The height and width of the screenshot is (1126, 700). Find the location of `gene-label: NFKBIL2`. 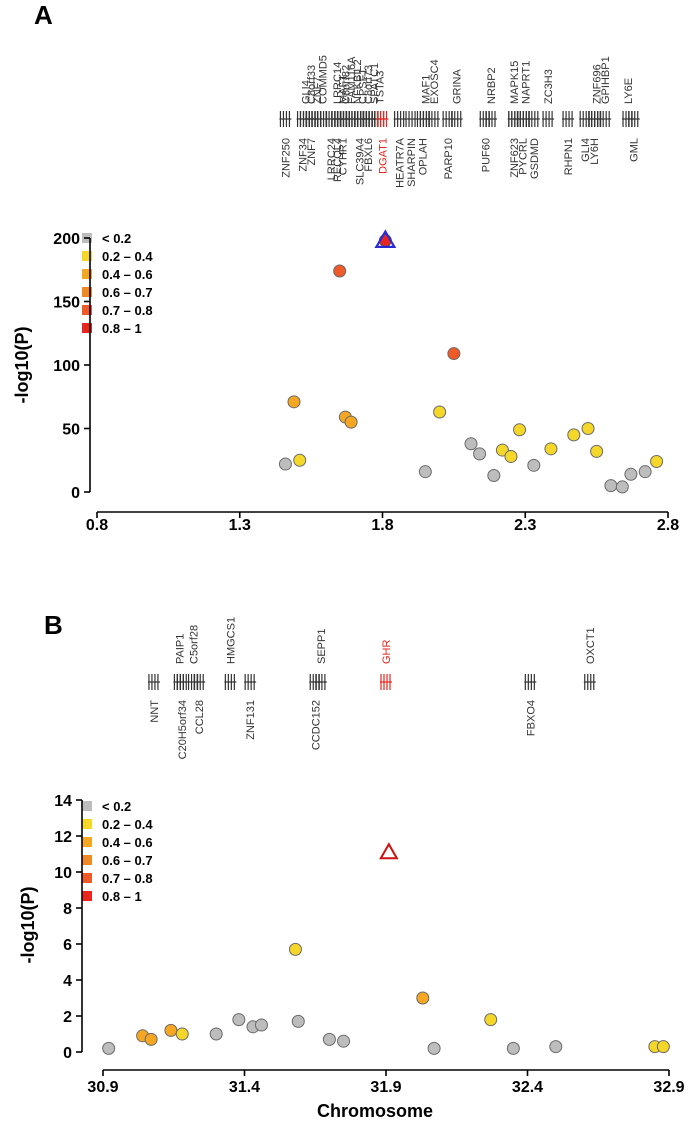

gene-label: NFKBIL2 is located at coordinates (358, 81).